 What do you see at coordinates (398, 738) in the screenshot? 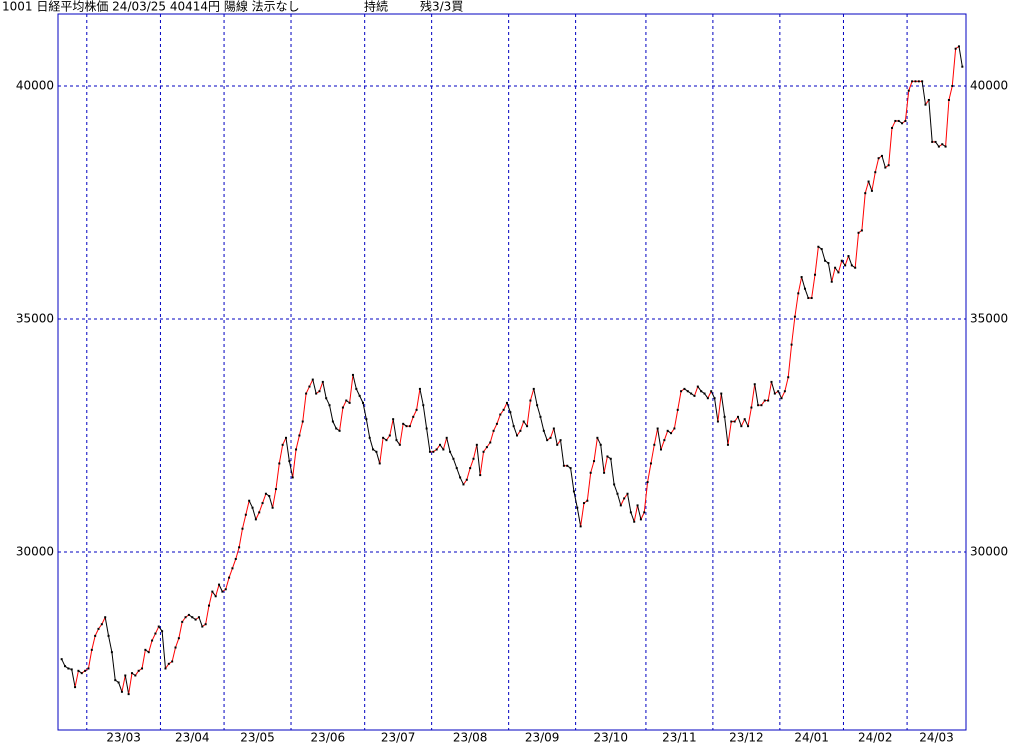
I see `x-tick-label: 23/07` at bounding box center [398, 738].